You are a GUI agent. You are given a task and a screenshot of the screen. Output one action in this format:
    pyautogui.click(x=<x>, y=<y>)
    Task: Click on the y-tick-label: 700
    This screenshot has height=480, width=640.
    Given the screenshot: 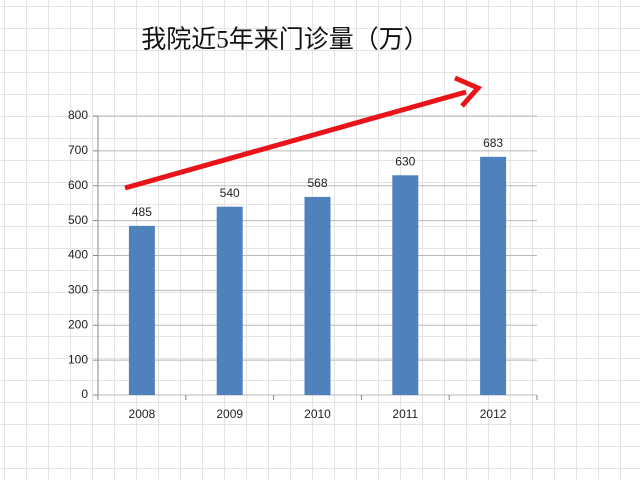 What is the action you would take?
    pyautogui.click(x=78, y=150)
    